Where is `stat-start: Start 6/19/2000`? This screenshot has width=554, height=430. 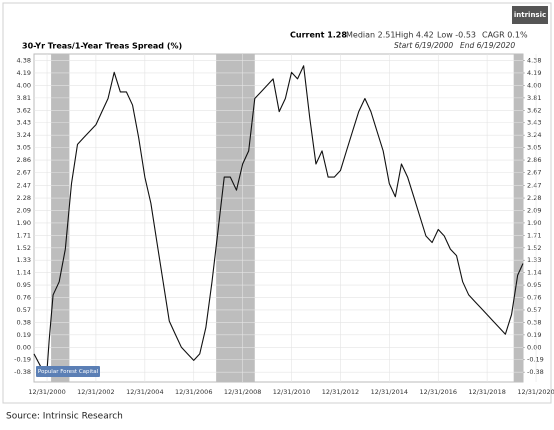
stat-start: Start 6/19/2000 is located at coordinates (423, 45).